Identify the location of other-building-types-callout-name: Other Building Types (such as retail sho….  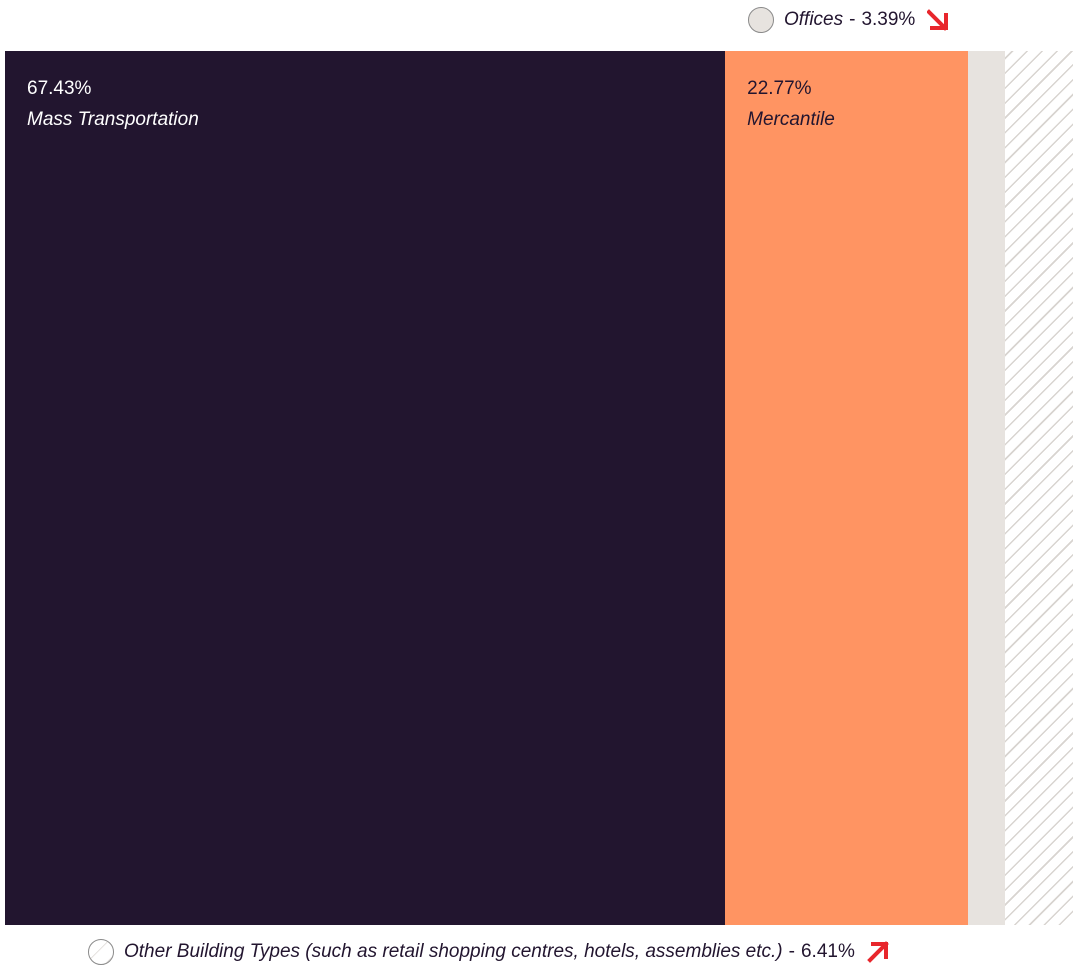
(453, 951).